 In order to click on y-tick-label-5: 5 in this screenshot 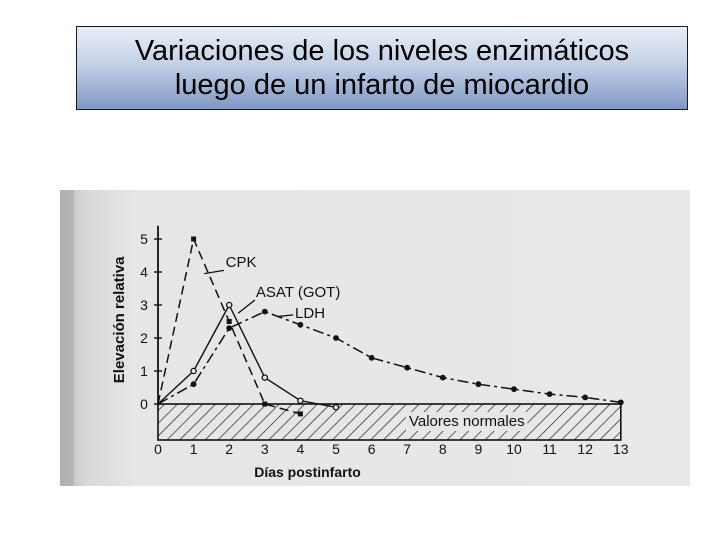, I will do `click(144, 239)`.